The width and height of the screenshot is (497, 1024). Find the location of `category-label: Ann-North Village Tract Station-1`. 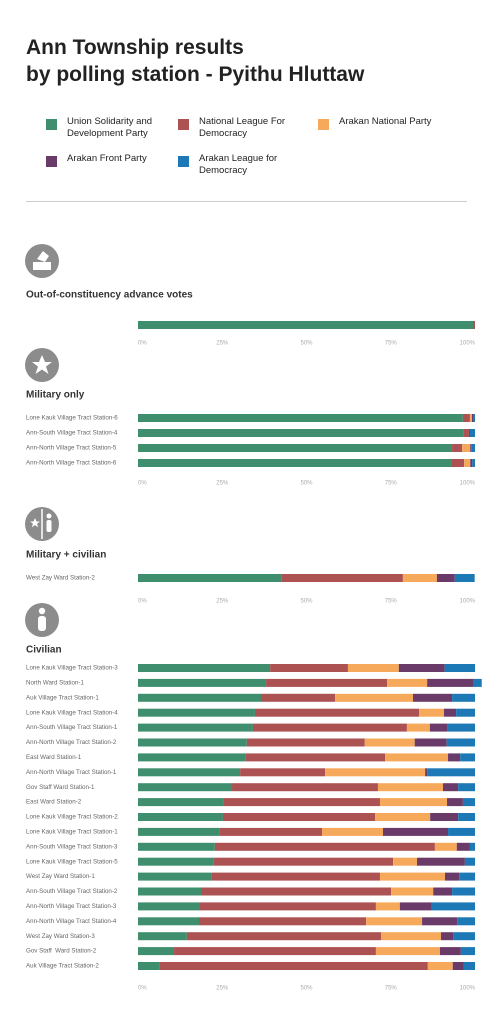

category-label: Ann-North Village Tract Station-1 is located at coordinates (71, 772).